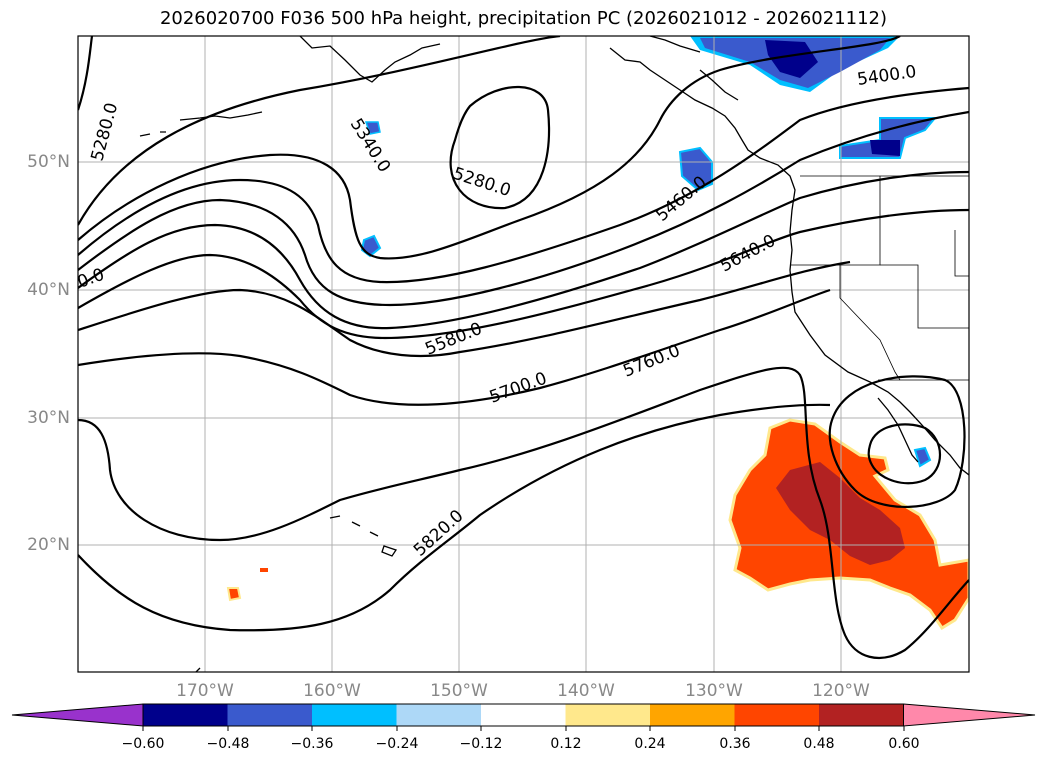 This screenshot has height=765, width=1047. I want to click on colorbar-extend-low, so click(77, 715).